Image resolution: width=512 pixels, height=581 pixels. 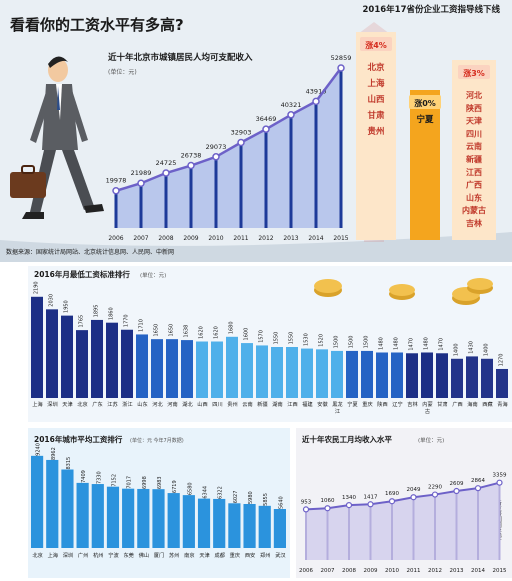 I want to click on min-wage-region-label: 北京, so click(x=82, y=404).